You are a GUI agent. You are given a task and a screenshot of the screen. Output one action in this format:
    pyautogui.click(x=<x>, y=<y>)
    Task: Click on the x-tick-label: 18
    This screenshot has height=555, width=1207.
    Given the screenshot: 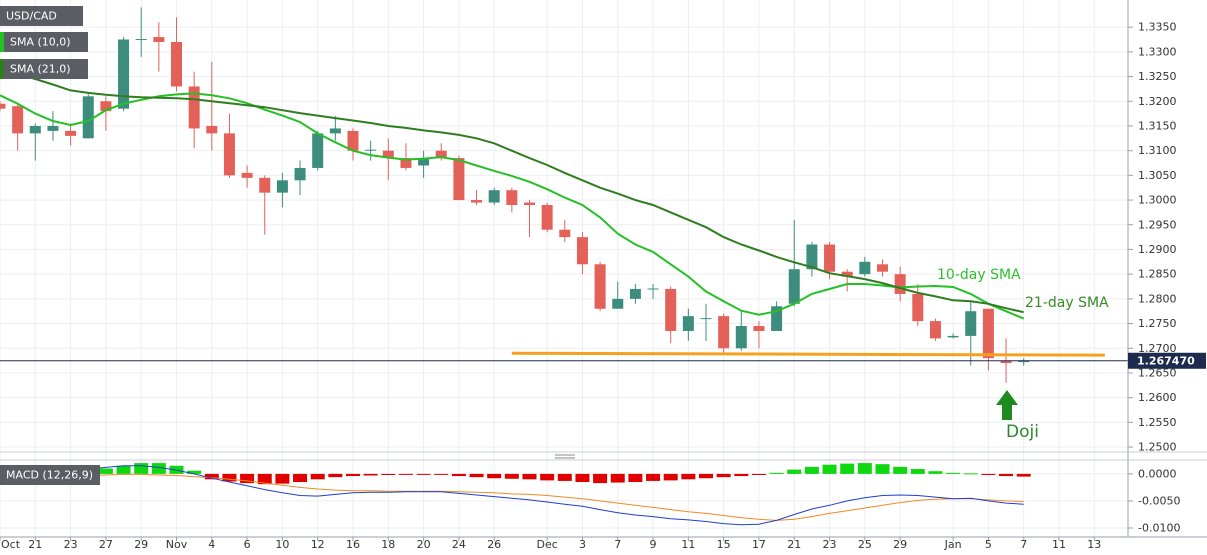 What is the action you would take?
    pyautogui.click(x=388, y=544)
    